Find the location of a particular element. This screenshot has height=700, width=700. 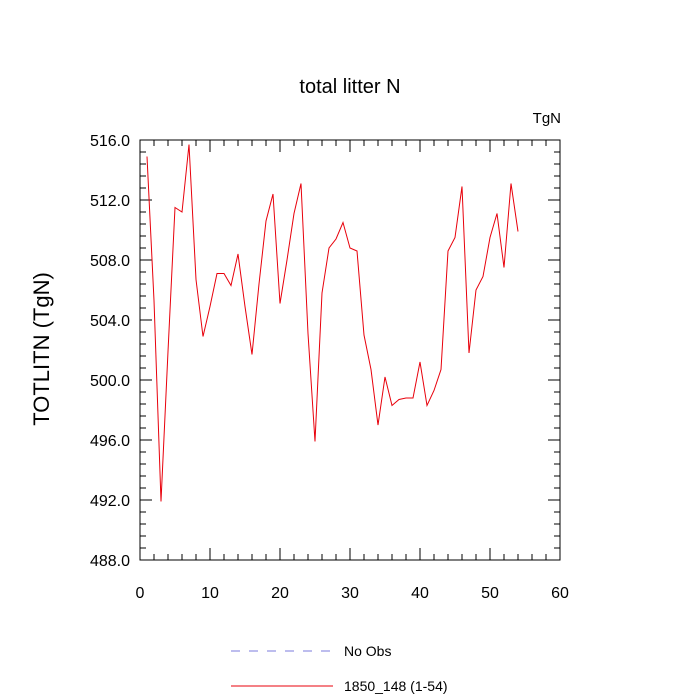

x-tick-label: 10 is located at coordinates (210, 593).